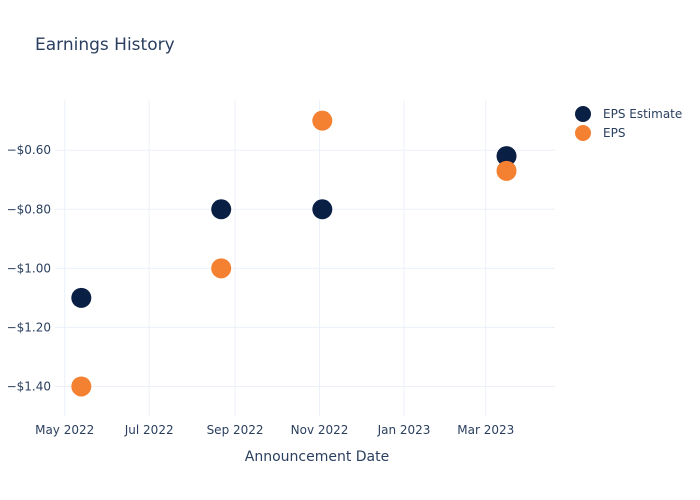 The image size is (700, 500). Describe the element at coordinates (149, 430) in the screenshot. I see `x-tick-label: Jul 2022` at that location.